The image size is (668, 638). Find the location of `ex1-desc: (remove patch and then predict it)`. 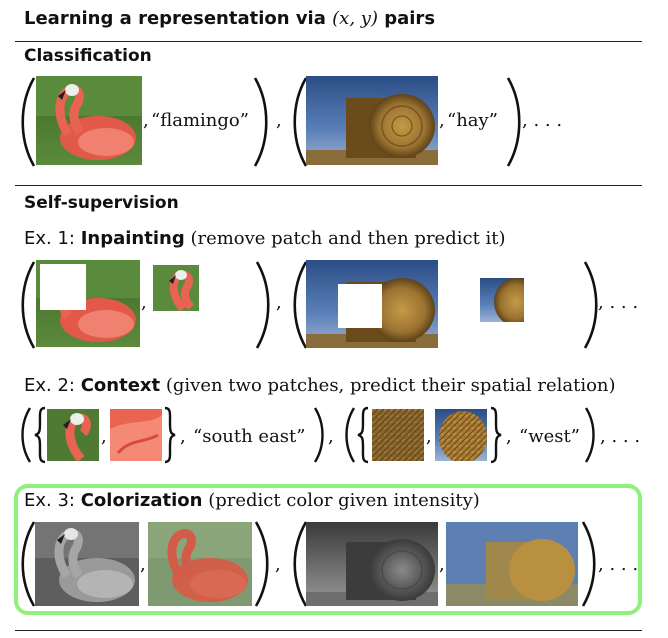

ex1-desc: (remove patch and then predict it) is located at coordinates (345, 238).